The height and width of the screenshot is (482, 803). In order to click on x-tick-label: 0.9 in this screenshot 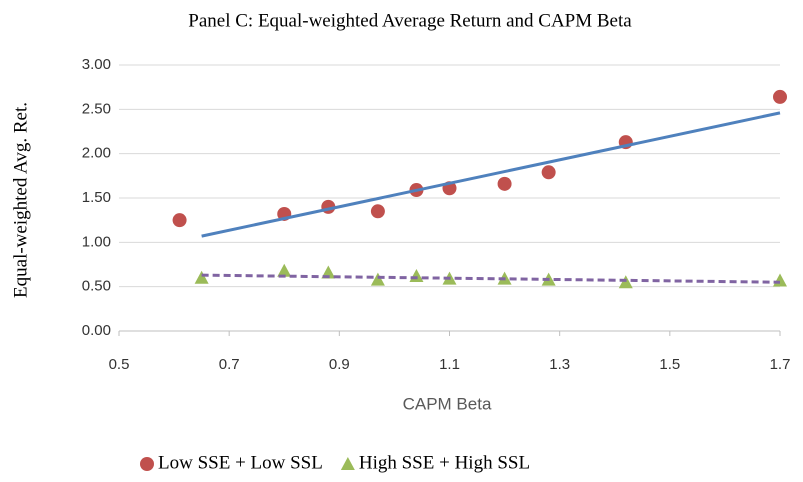, I will do `click(339, 364)`.